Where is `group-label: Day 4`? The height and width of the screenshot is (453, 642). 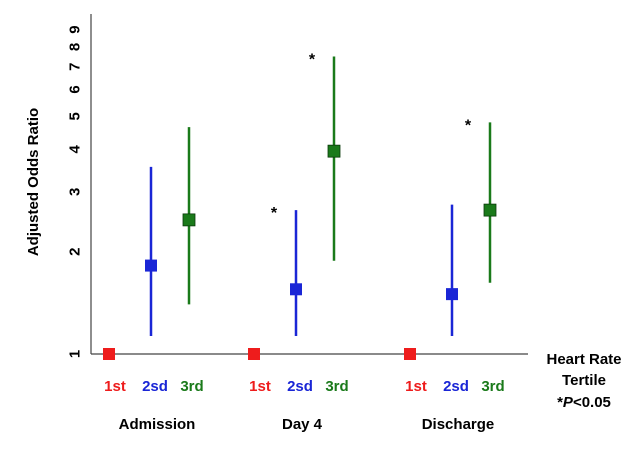 group-label: Day 4 is located at coordinates (302, 424).